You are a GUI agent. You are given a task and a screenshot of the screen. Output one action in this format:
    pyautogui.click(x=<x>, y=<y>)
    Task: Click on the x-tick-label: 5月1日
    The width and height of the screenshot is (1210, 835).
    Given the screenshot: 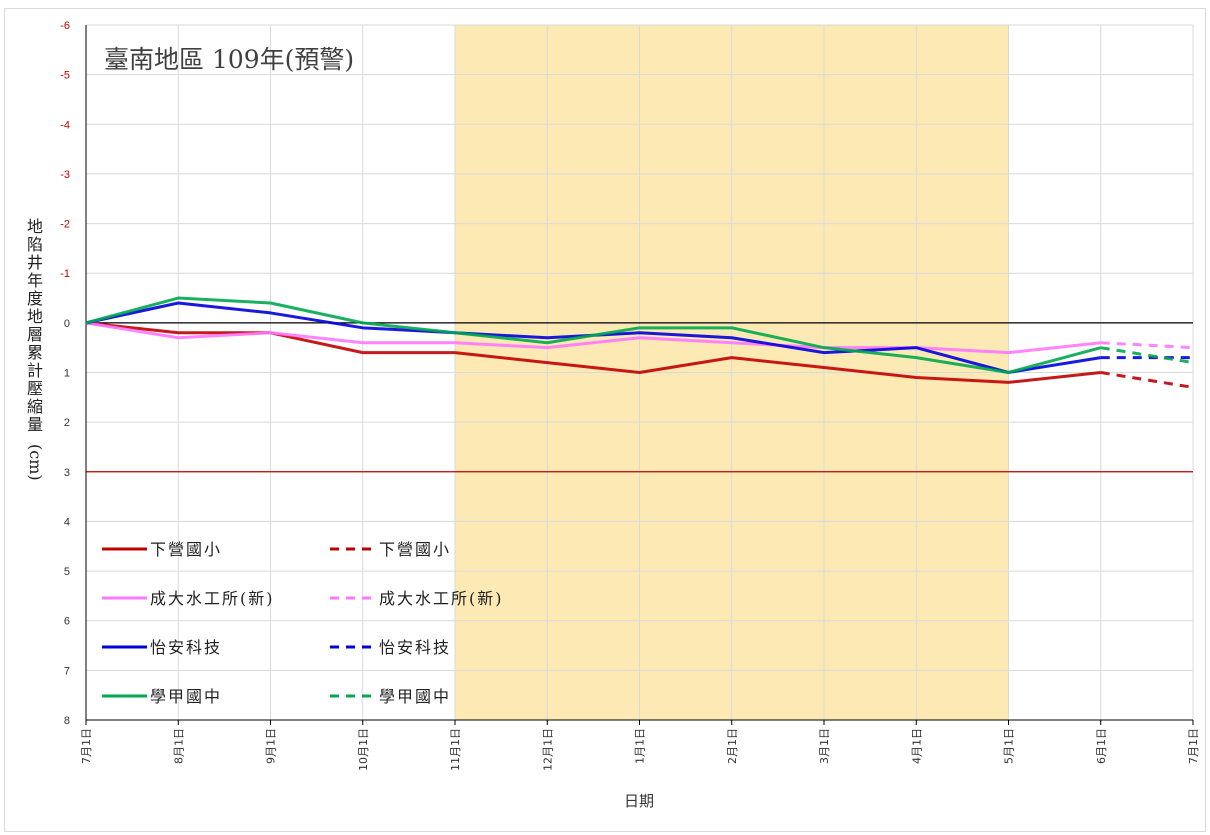 What is the action you would take?
    pyautogui.click(x=1009, y=746)
    